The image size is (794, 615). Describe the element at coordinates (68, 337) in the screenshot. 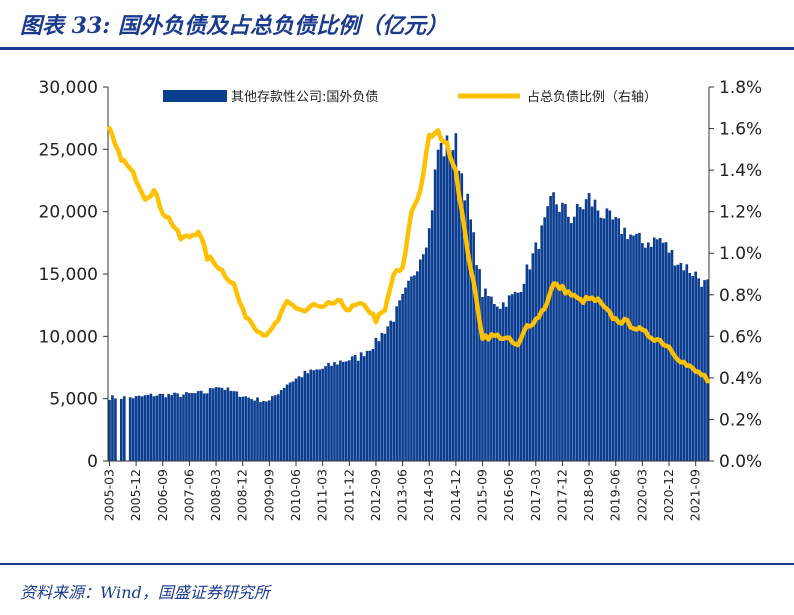

I see `y-tick-label: 10,000` at that location.